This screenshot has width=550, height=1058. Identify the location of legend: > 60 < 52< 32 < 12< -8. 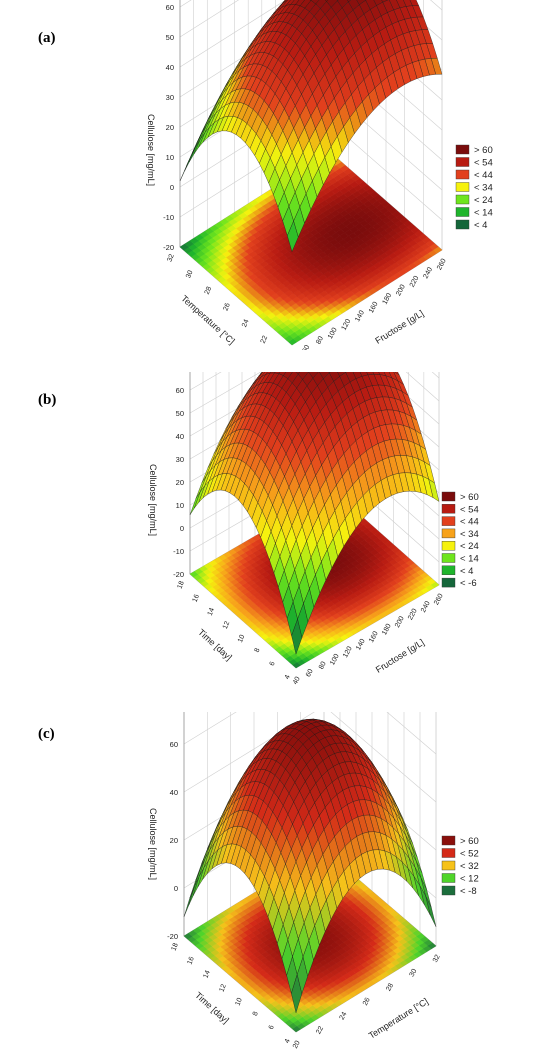
(460, 866).